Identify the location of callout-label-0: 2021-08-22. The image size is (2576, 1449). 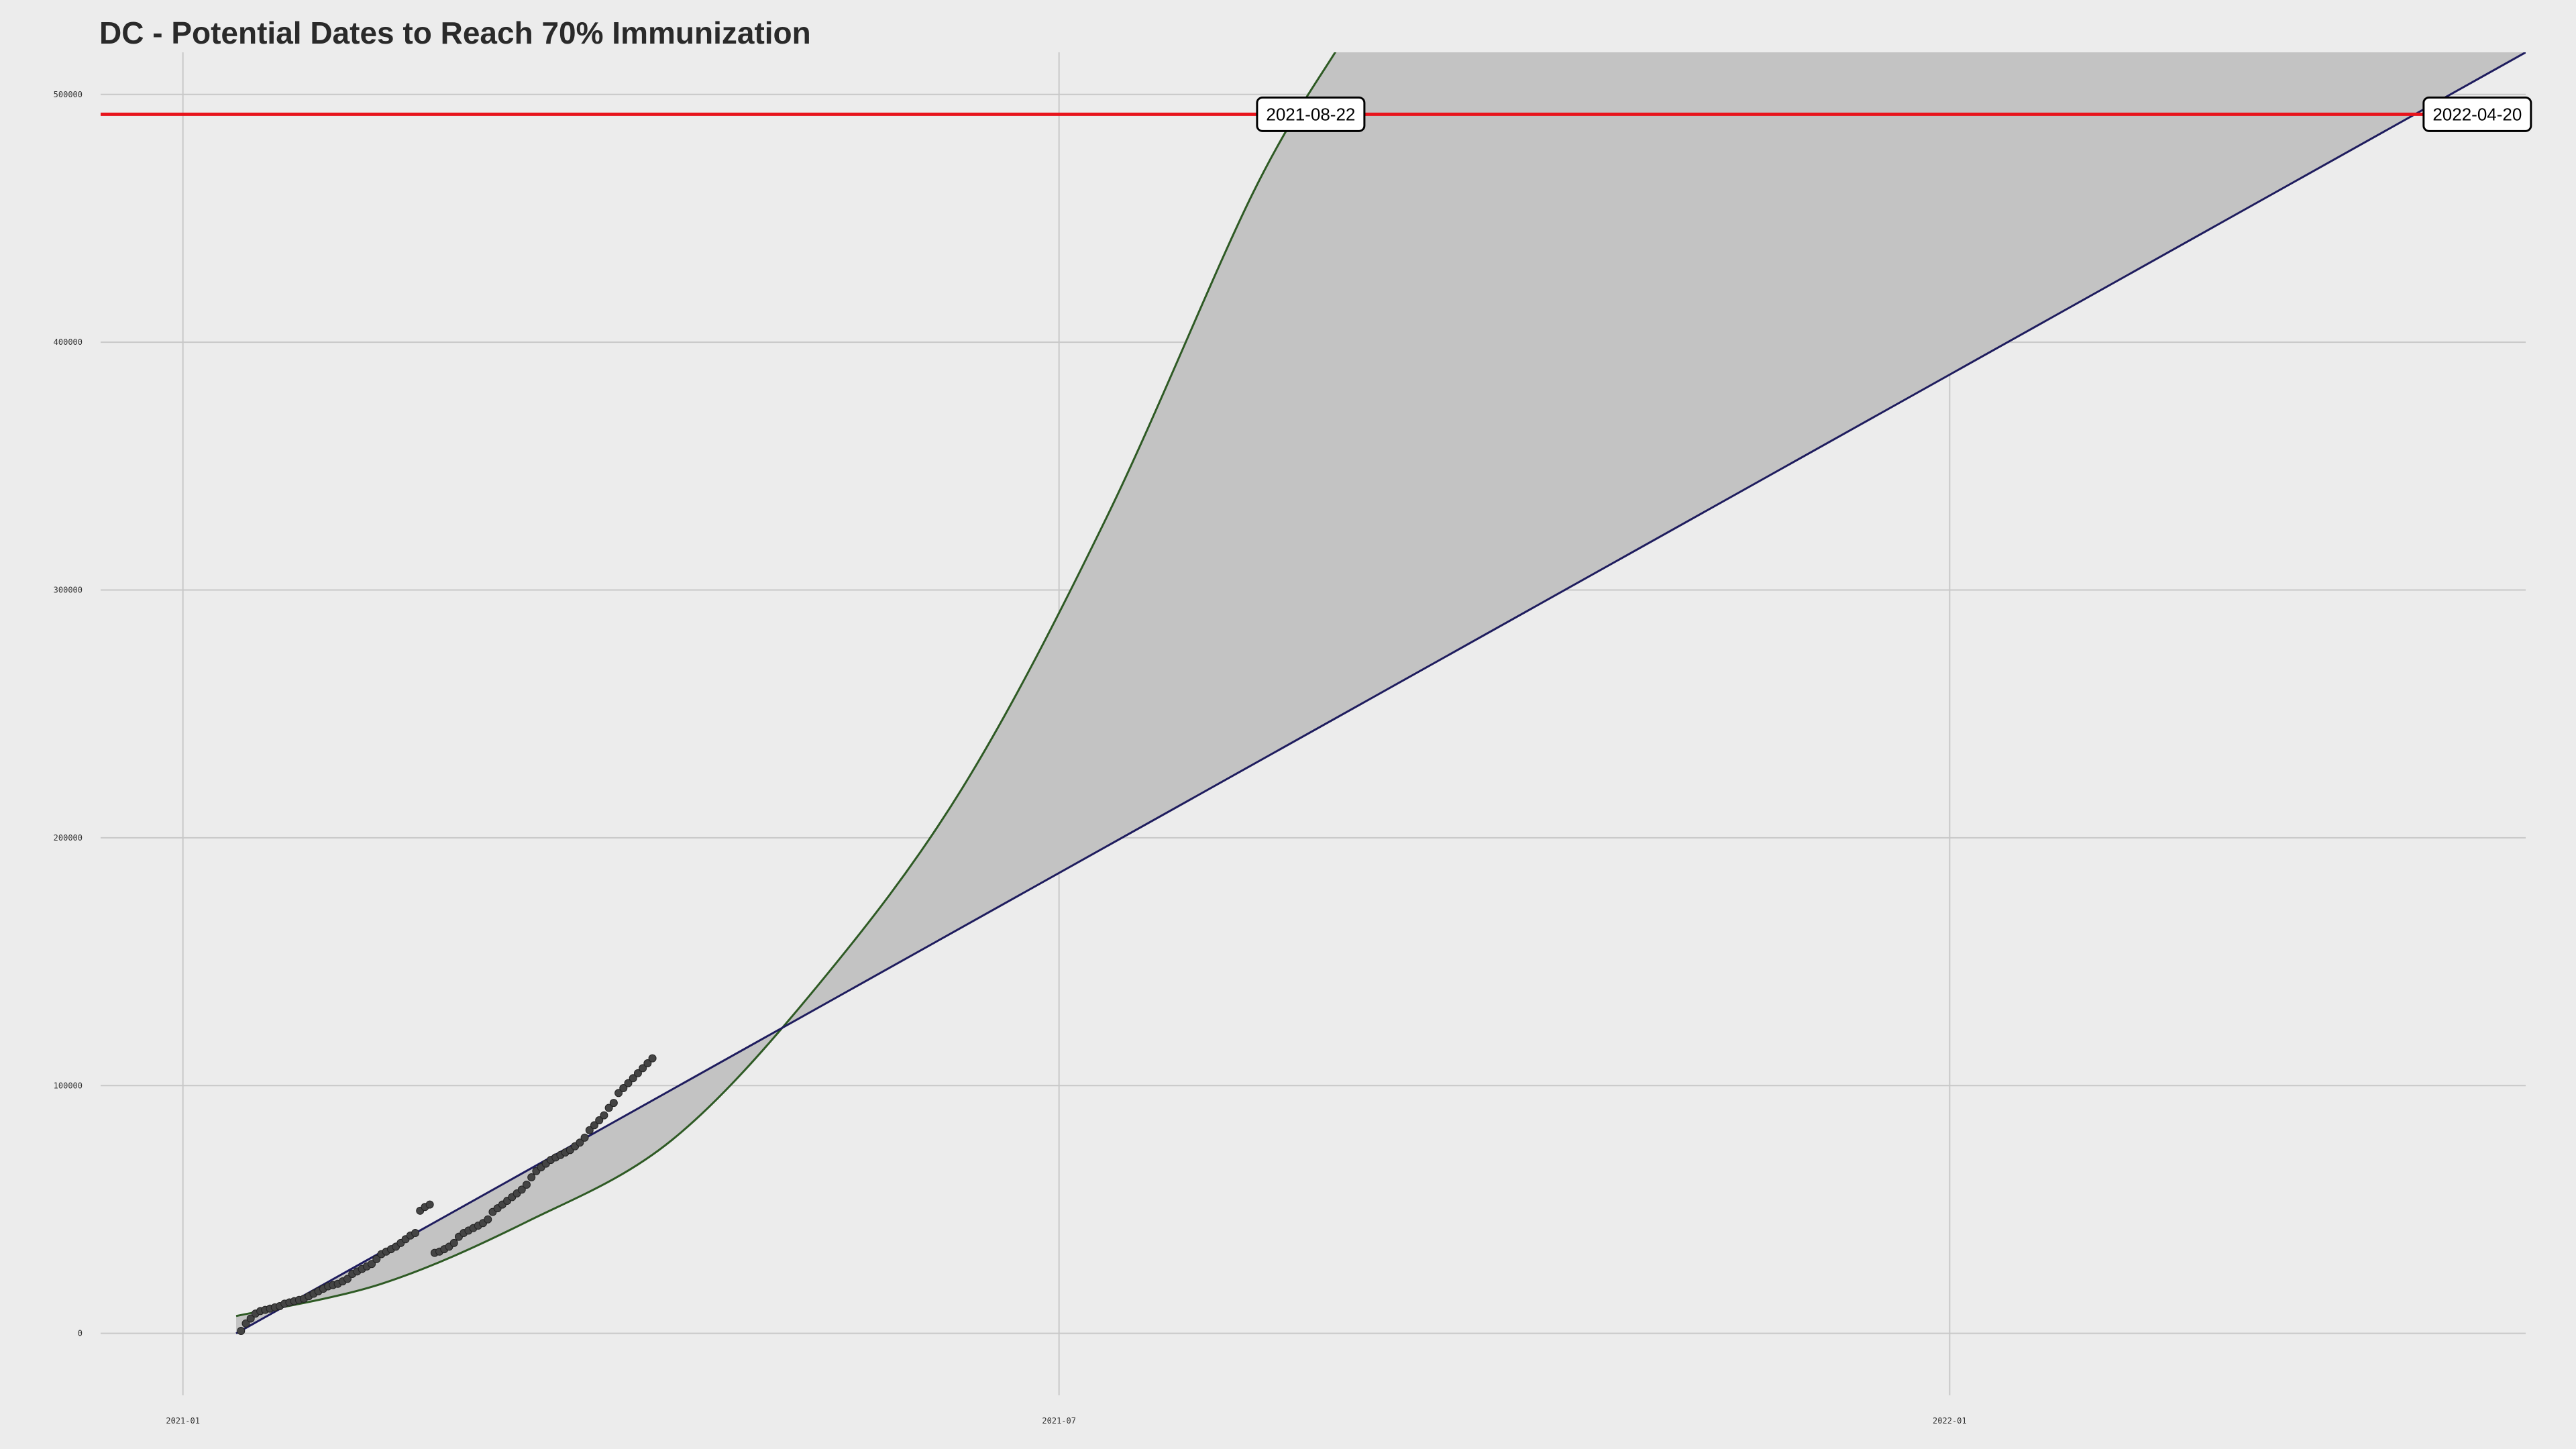
(1310, 114).